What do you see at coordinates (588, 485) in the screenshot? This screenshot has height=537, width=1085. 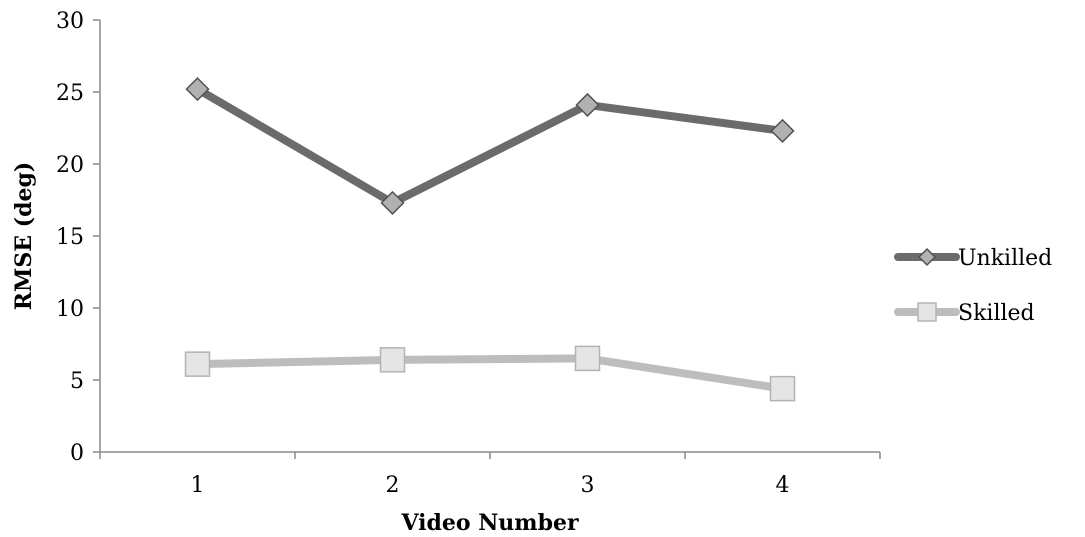 I see `x-tick-label: 3` at bounding box center [588, 485].